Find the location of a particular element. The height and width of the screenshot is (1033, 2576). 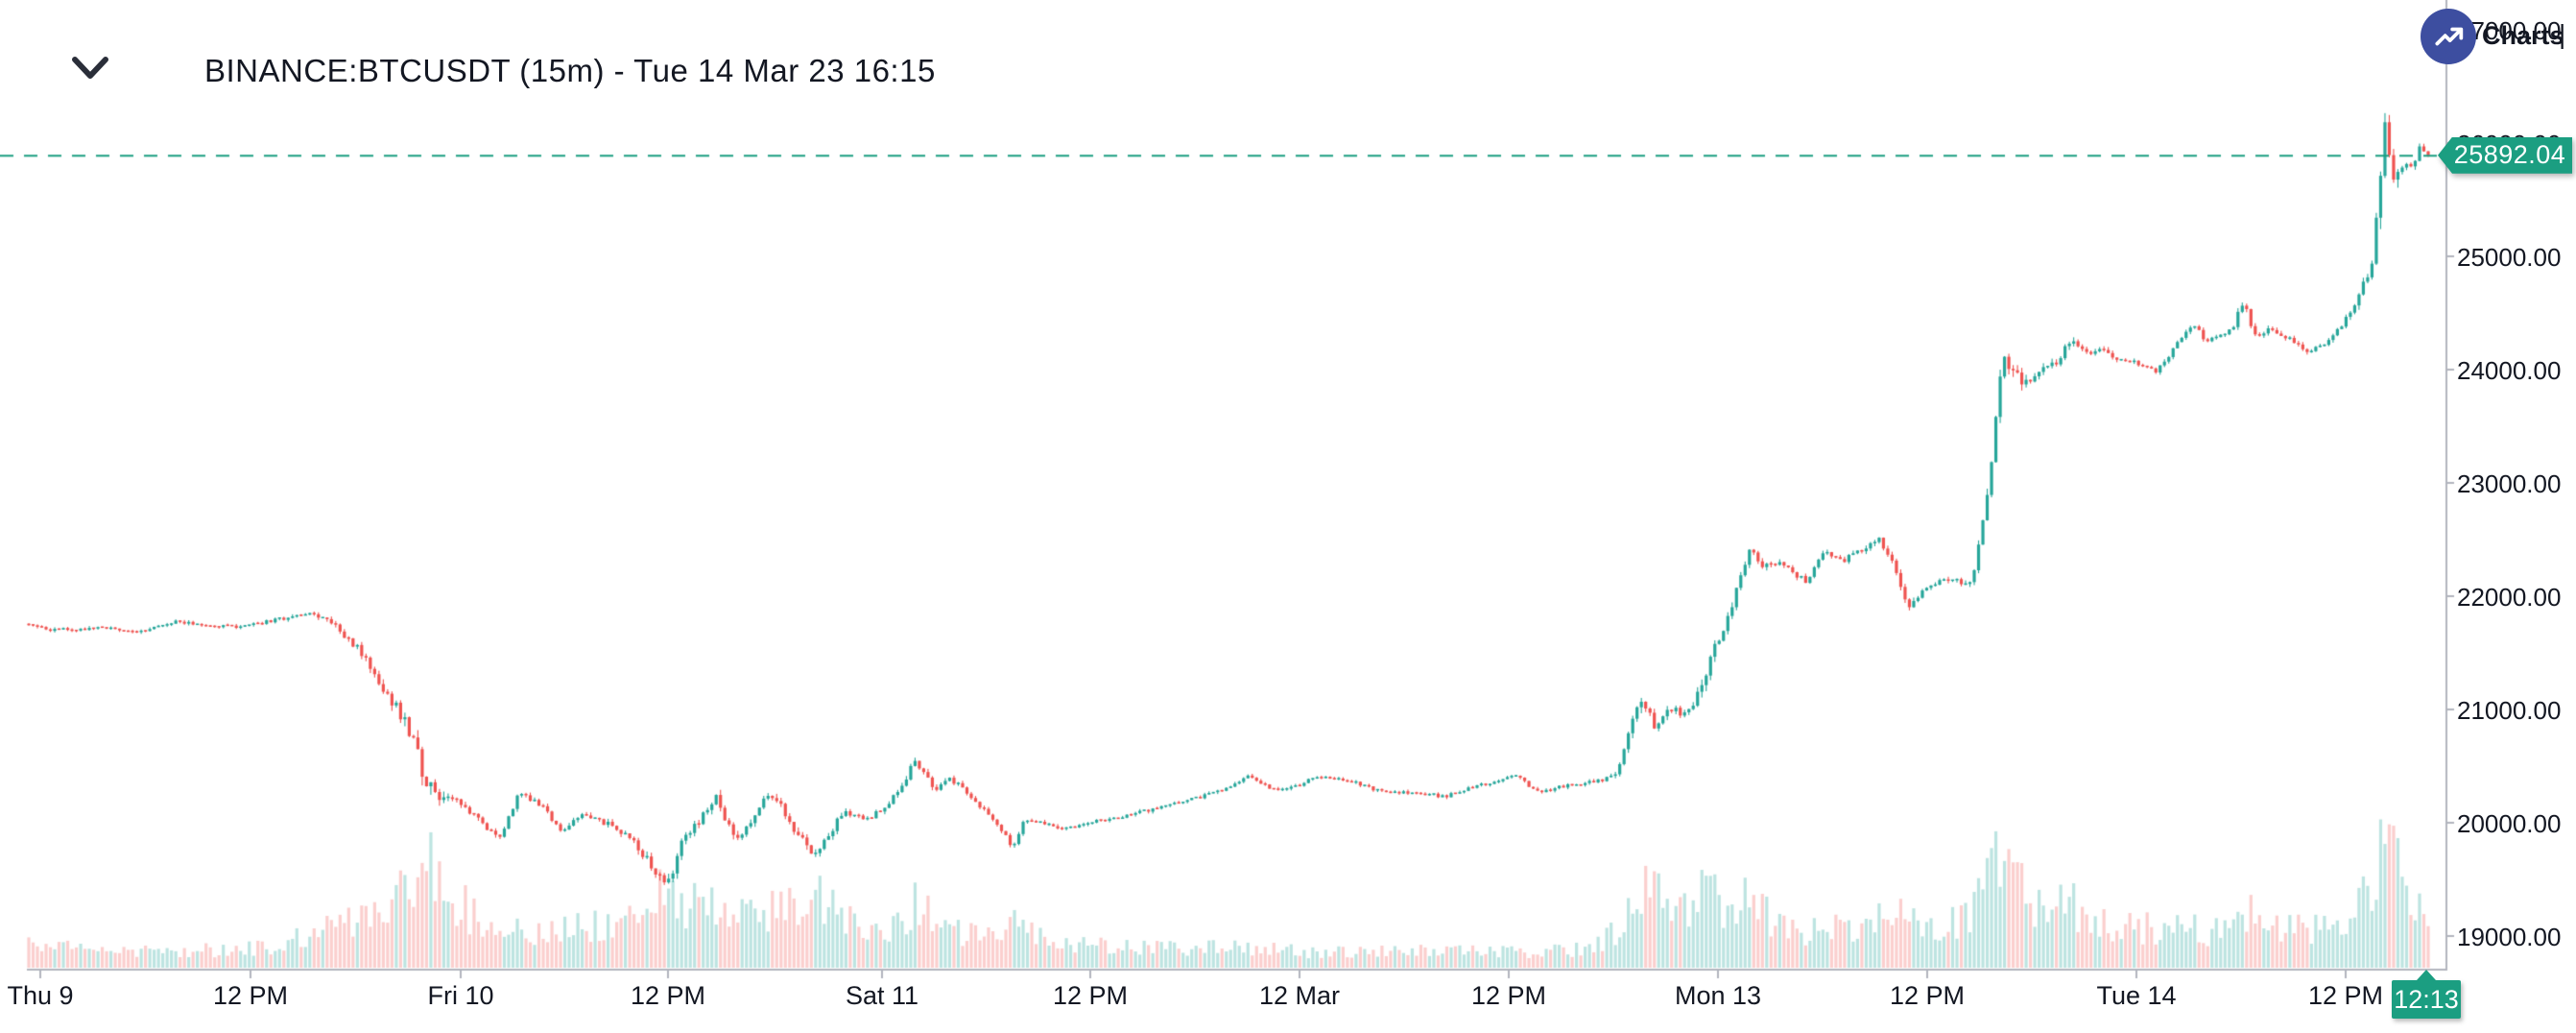

tradingview-logo-button is located at coordinates (2448, 36).